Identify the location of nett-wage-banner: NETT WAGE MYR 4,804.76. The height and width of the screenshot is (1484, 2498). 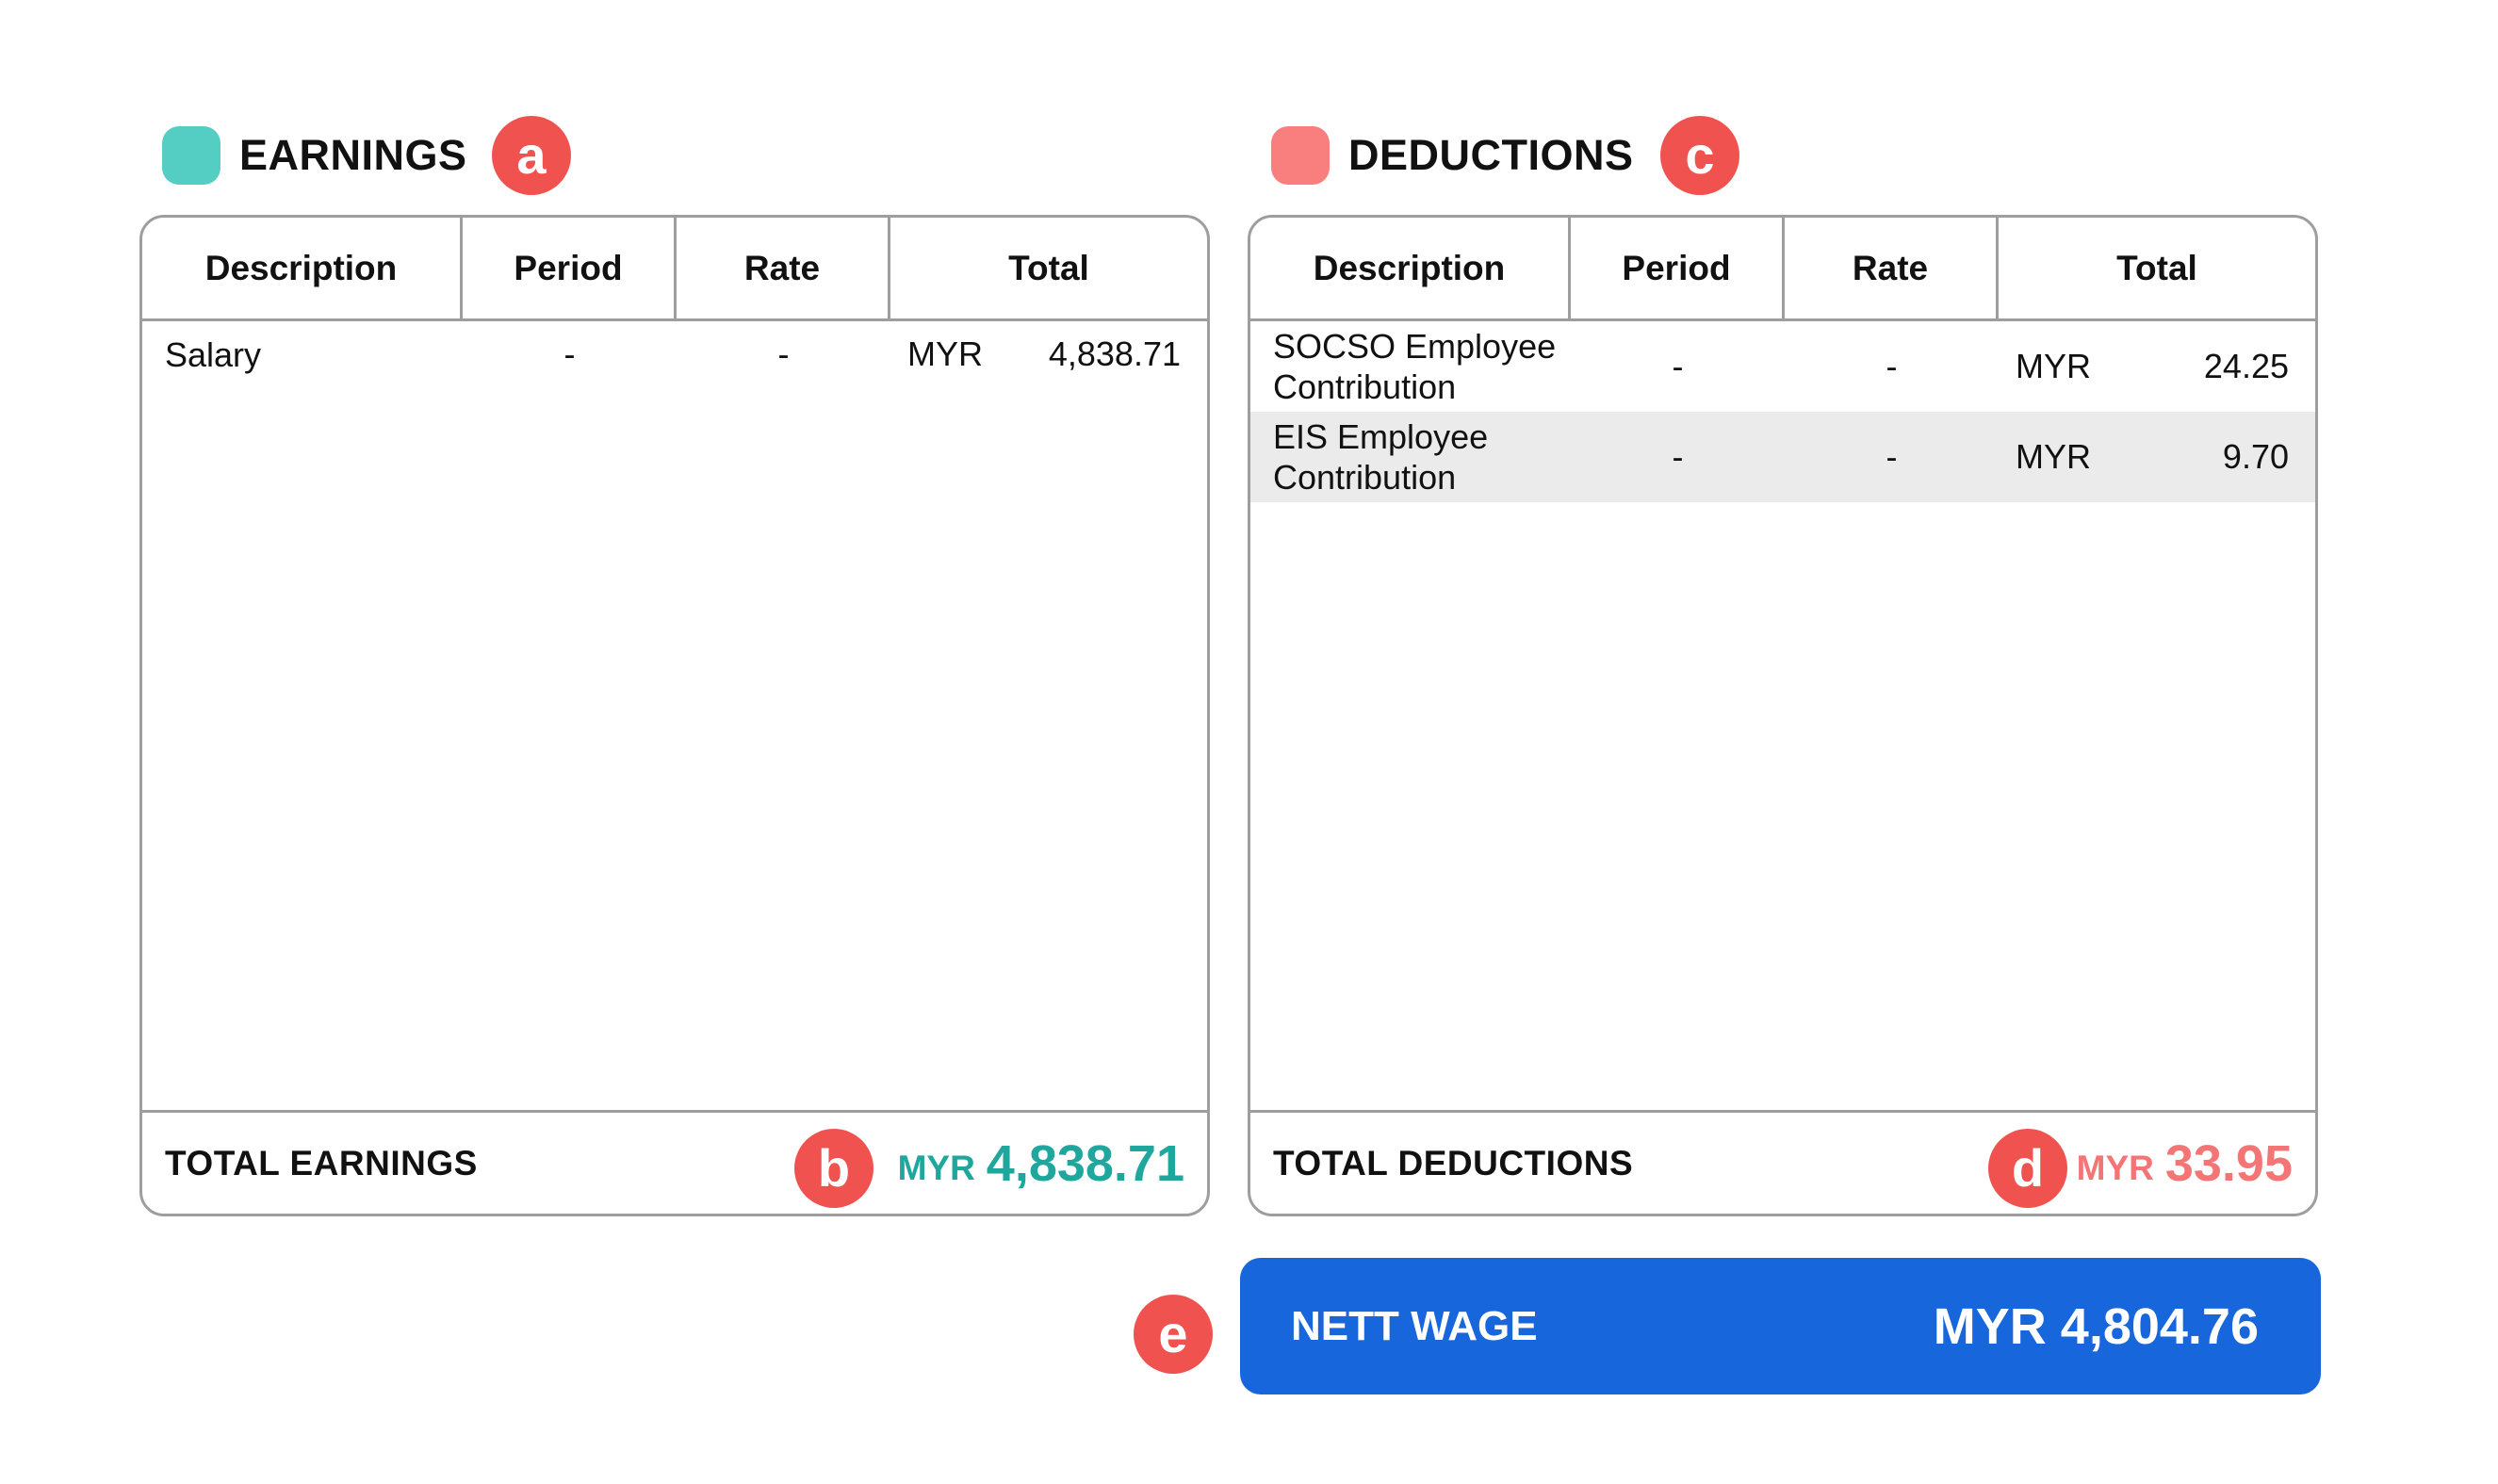
(1780, 1326).